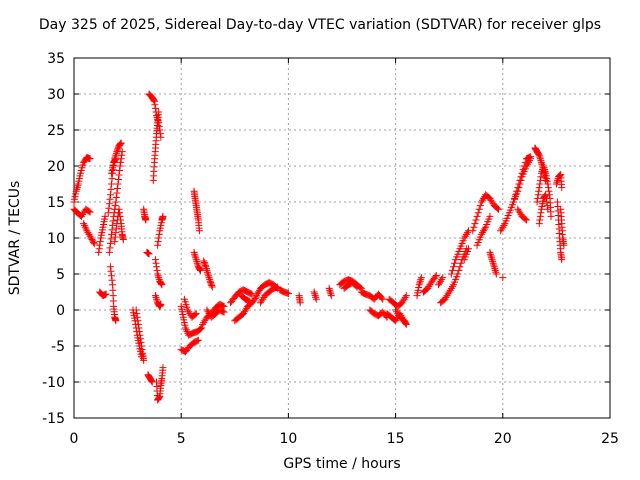  I want to click on y-tick-label: 25, so click(56, 131).